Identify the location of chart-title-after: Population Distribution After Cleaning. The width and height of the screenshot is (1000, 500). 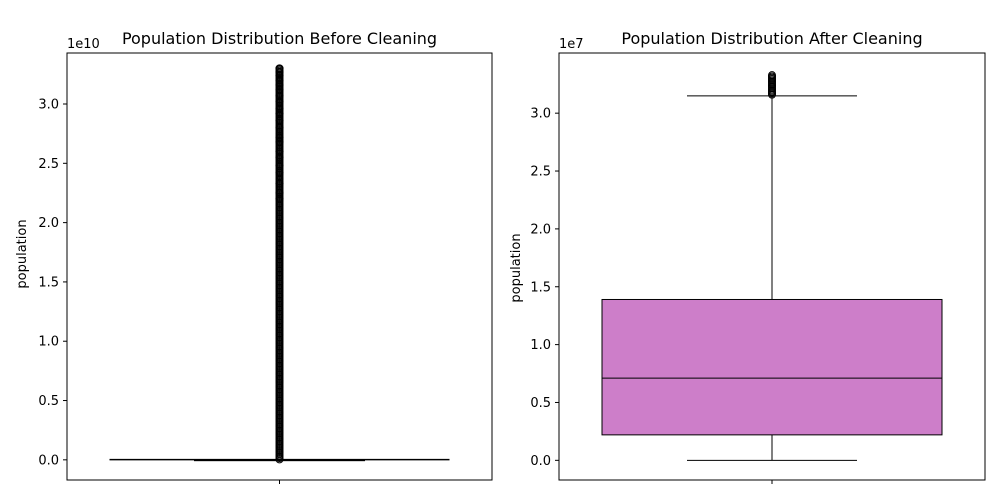
(771, 38).